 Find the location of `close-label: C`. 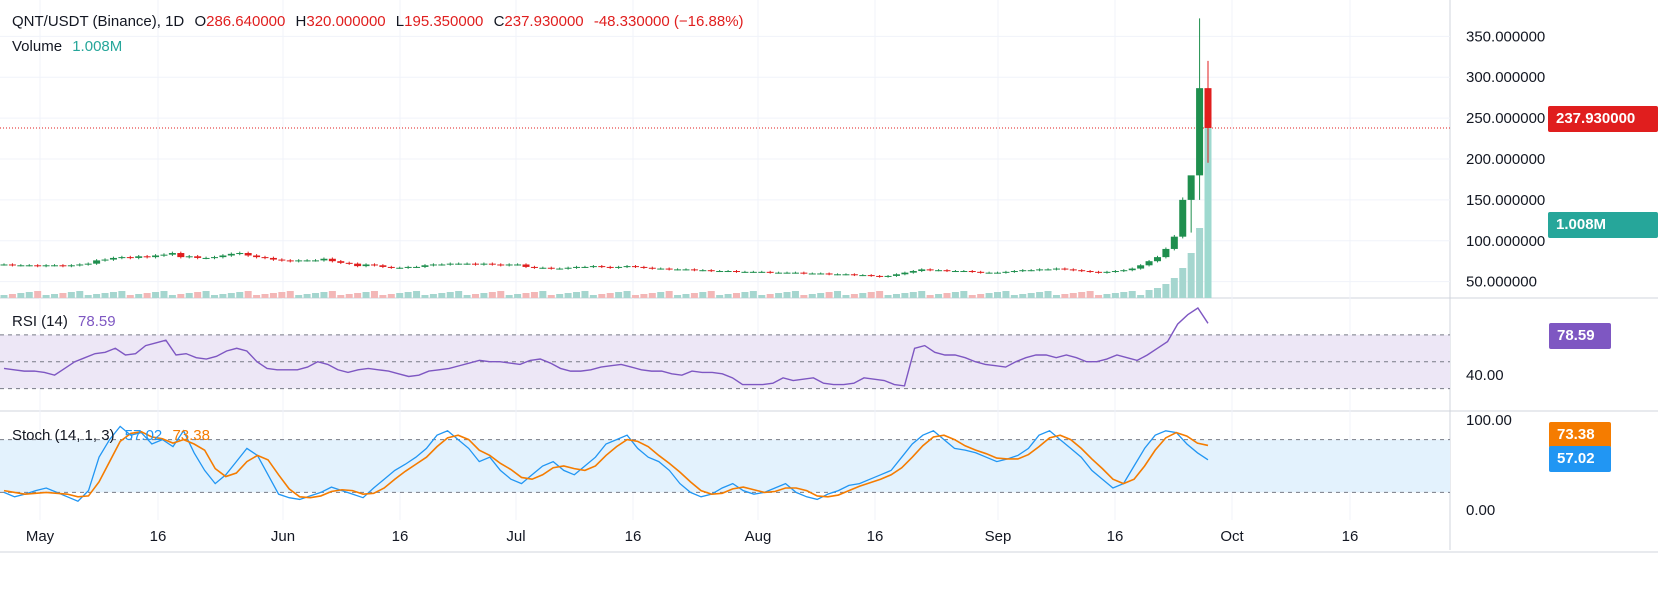

close-label: C is located at coordinates (499, 21).